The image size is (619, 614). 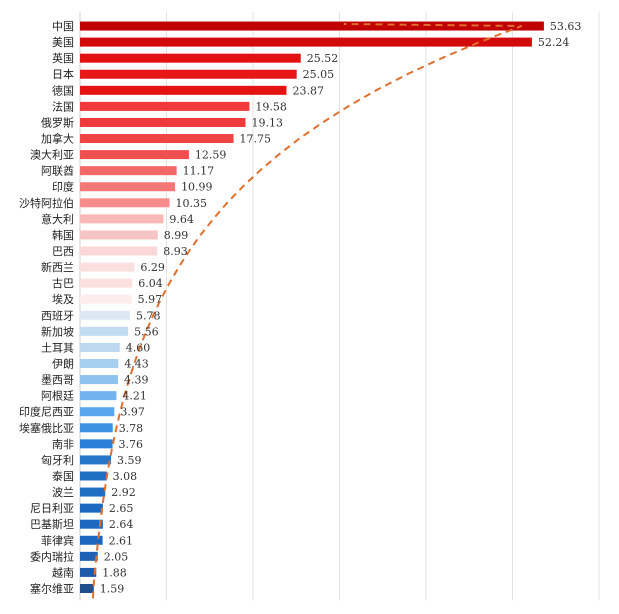 I want to click on value-label: 19.13, so click(x=266, y=122).